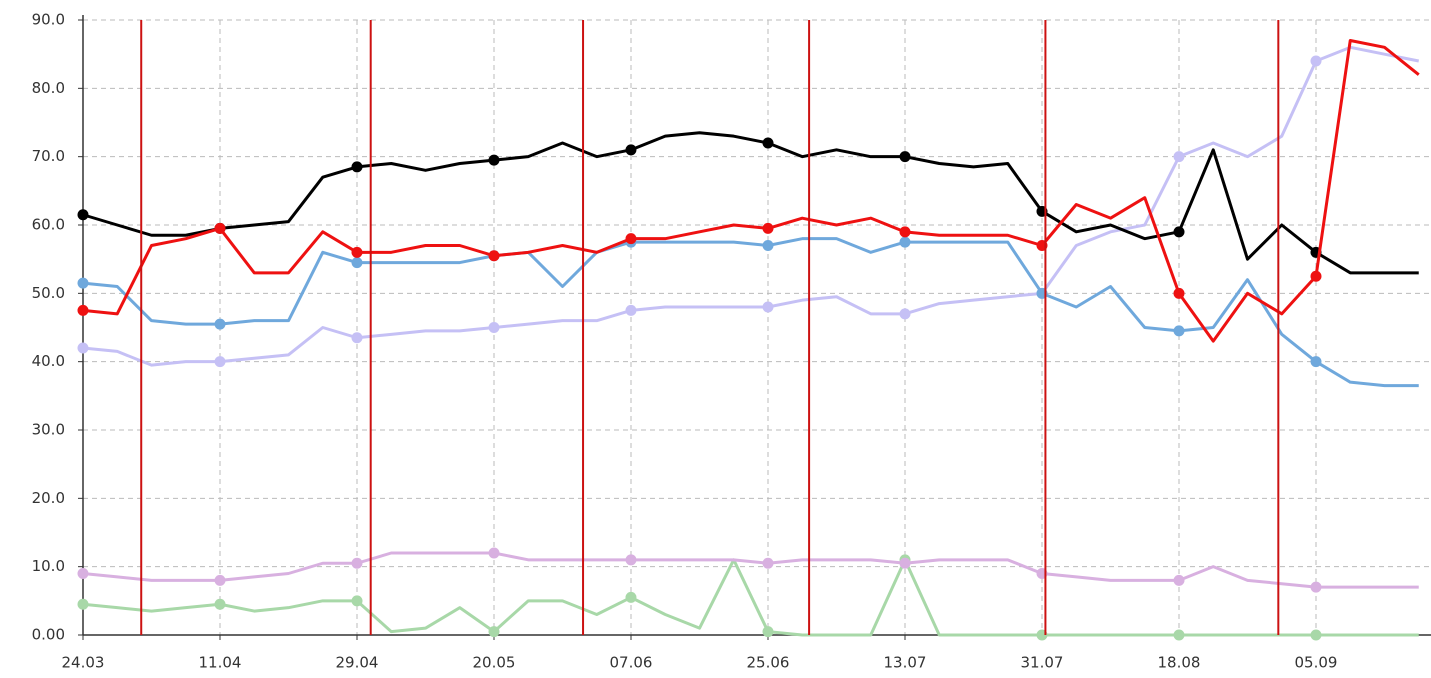  Describe the element at coordinates (48, 361) in the screenshot. I see `y-tick-label: 40.0` at that location.